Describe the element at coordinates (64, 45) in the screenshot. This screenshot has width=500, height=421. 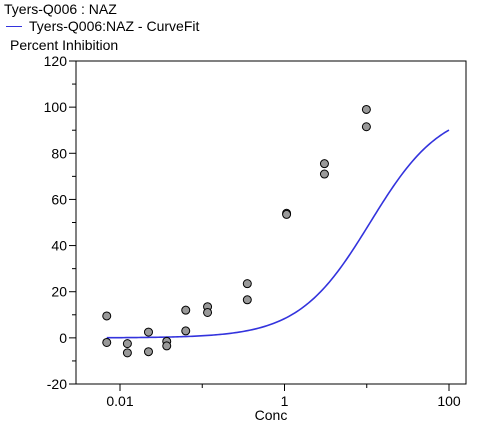
I see `y-axis-label: Percent Inhibition` at that location.